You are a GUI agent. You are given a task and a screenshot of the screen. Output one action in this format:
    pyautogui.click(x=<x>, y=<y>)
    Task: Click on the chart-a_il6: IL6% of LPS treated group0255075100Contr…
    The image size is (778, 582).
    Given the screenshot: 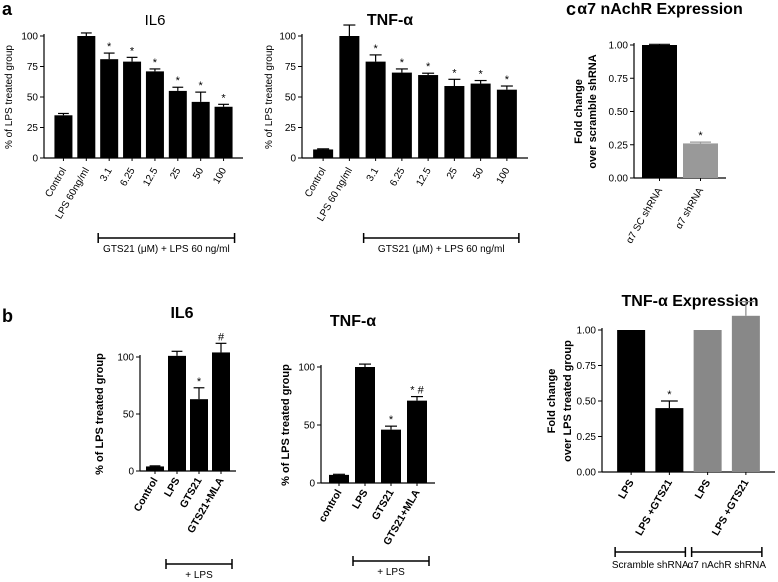 What is the action you would take?
    pyautogui.click(x=123, y=133)
    